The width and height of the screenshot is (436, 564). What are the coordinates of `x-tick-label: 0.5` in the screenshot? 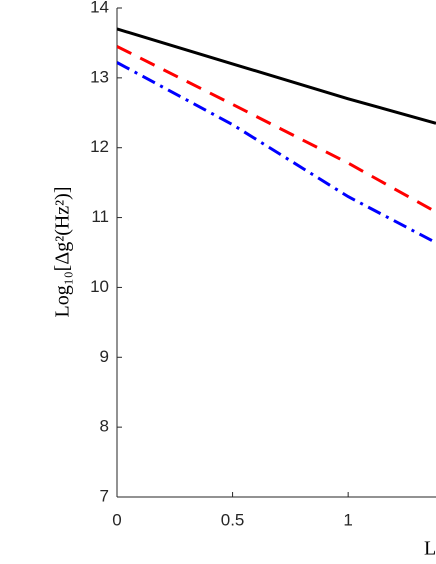 It's located at (233, 519).